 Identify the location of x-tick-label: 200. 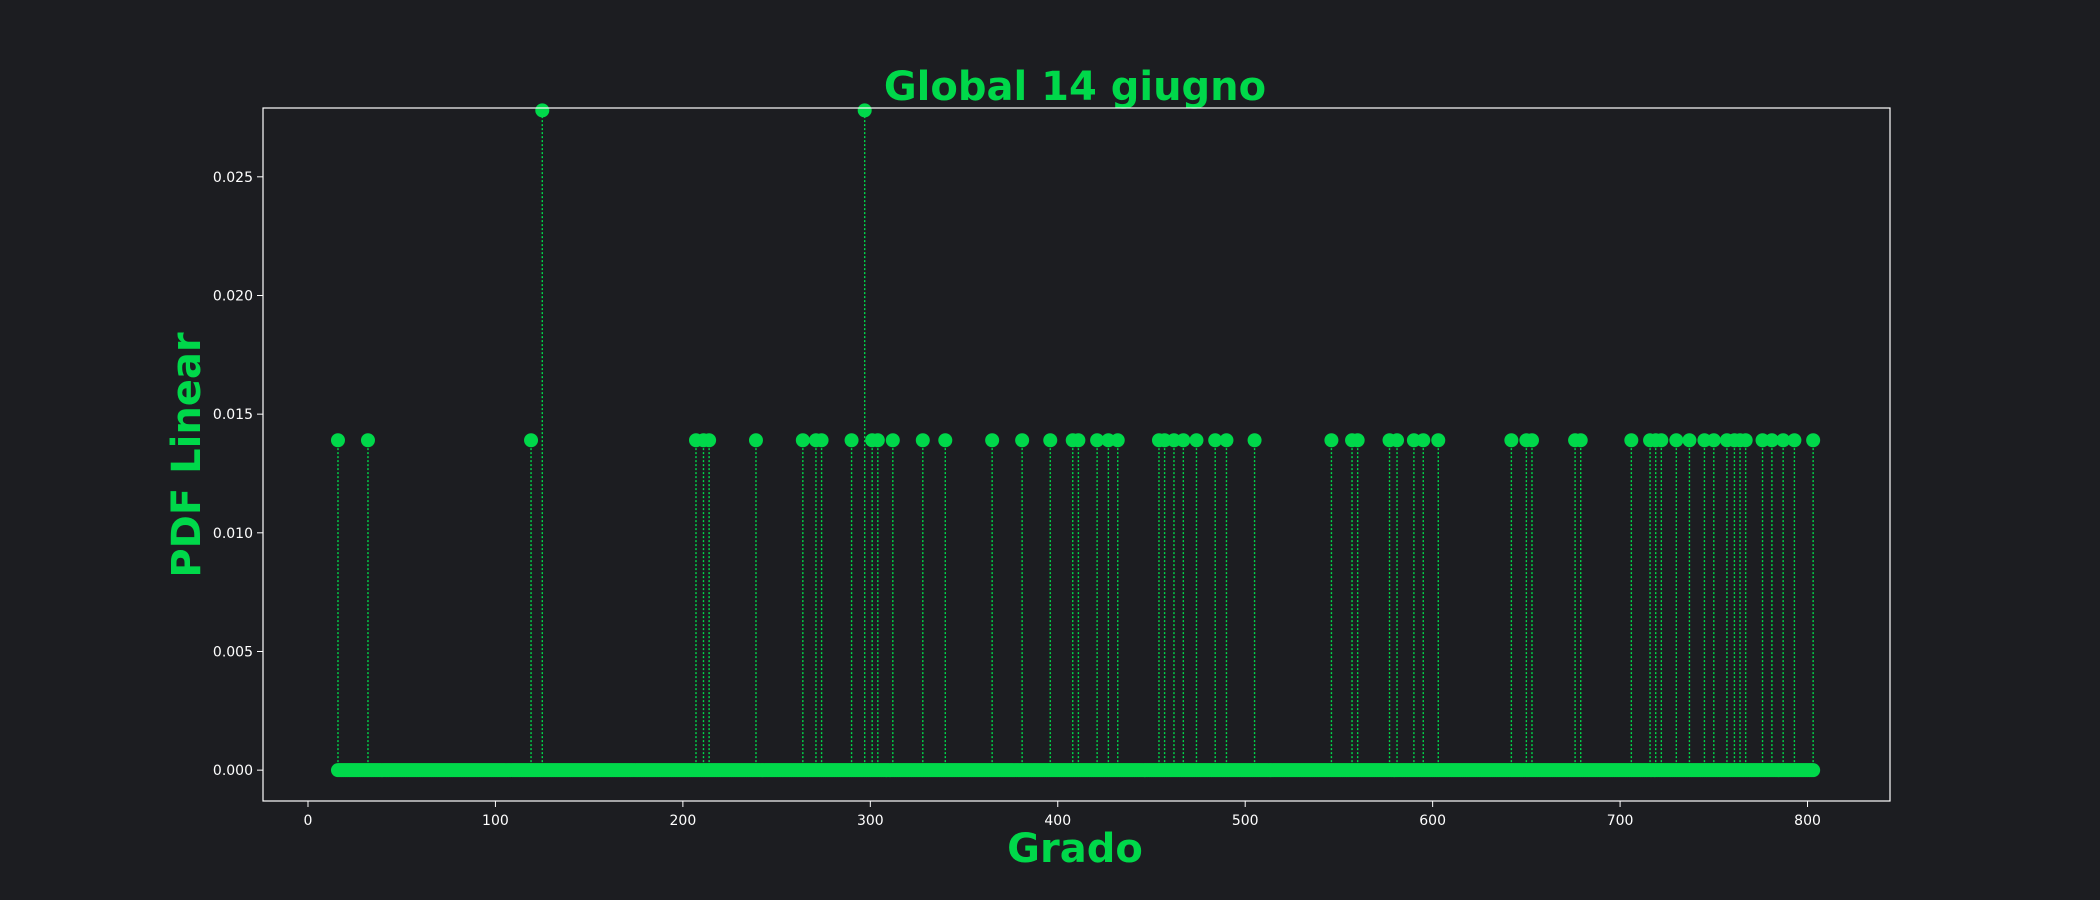
(683, 821).